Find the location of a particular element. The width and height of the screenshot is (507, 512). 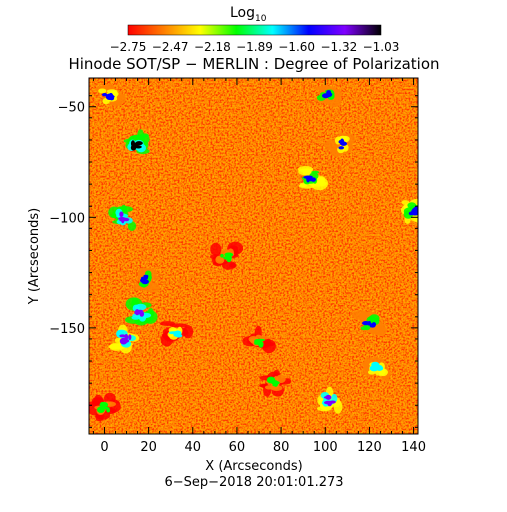

colorbar-tick-label: −1.60 is located at coordinates (296, 47).